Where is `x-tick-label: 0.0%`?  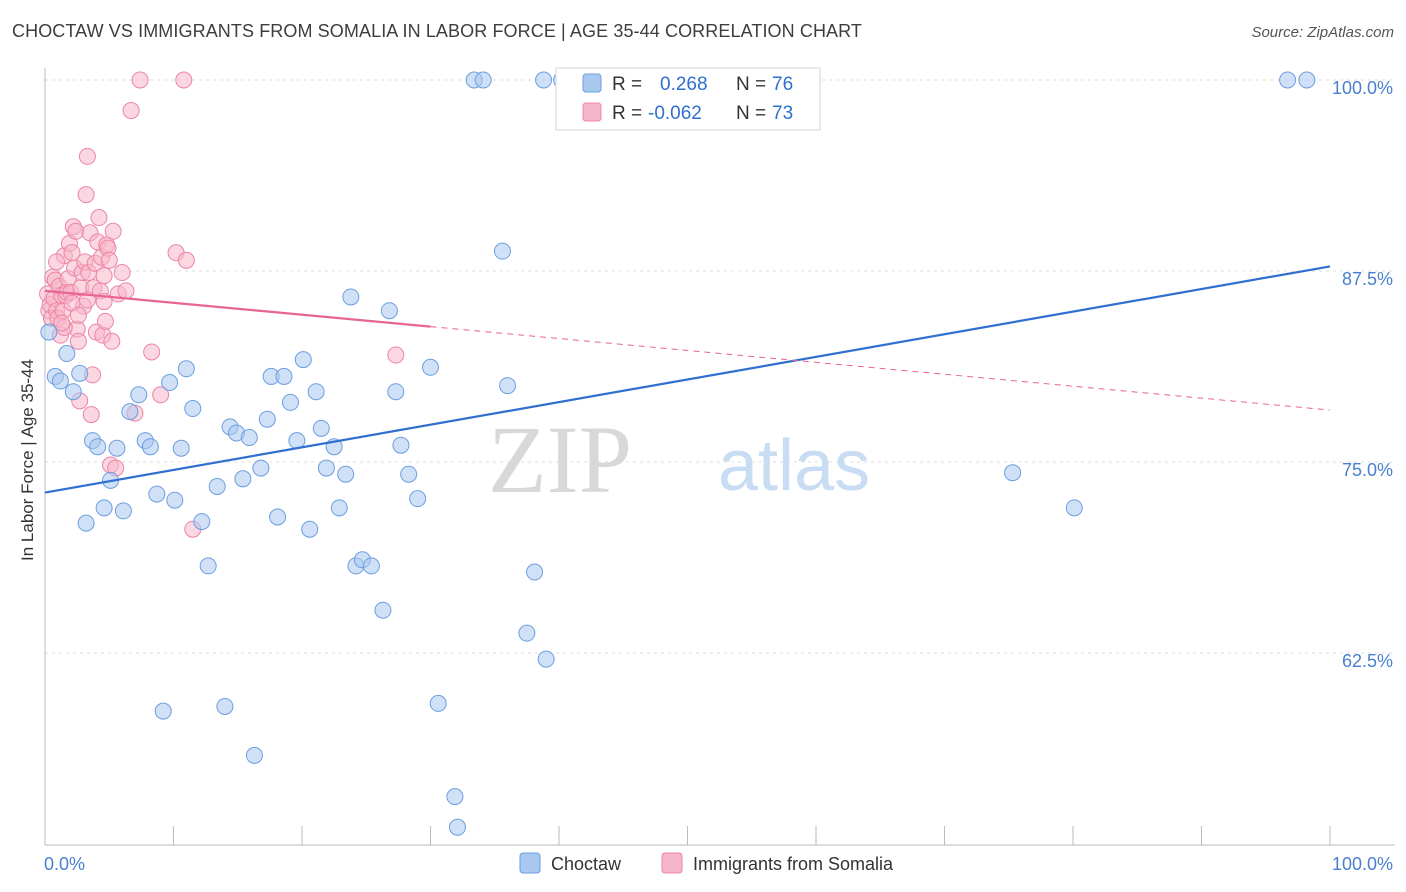 x-tick-label: 0.0% is located at coordinates (64, 864).